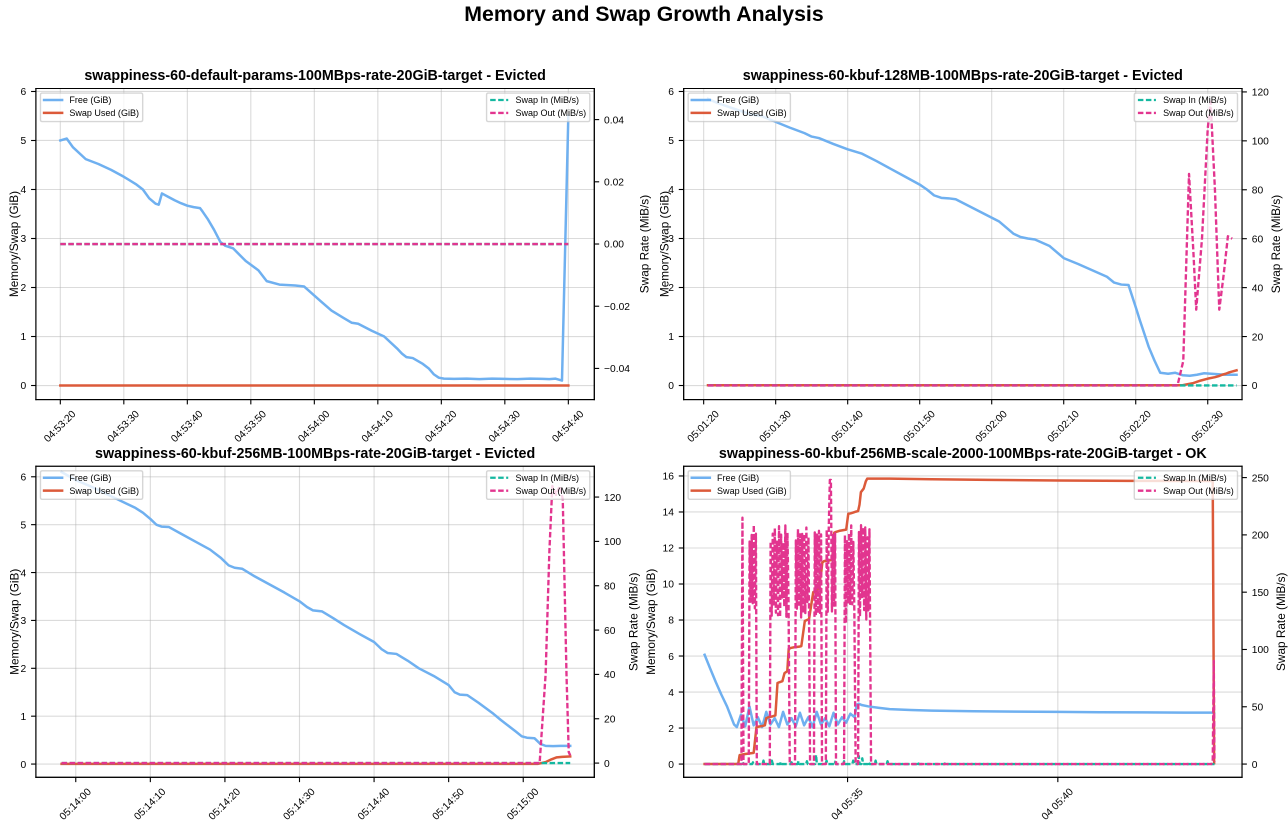  I want to click on svg-text: 14, so click(669, 513).